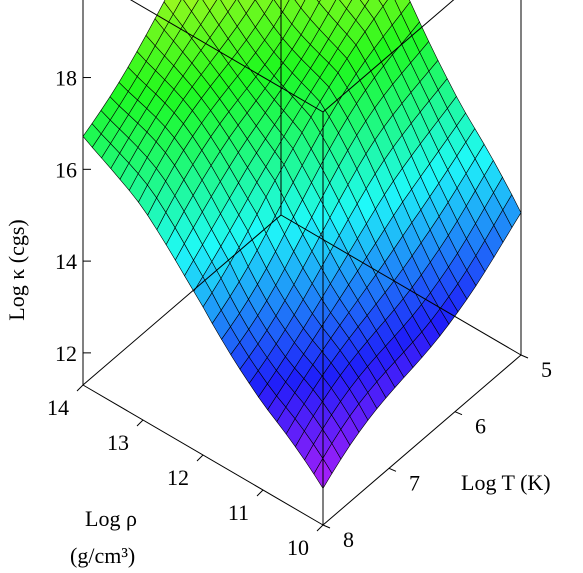 This screenshot has height=573, width=583. Describe the element at coordinates (66, 261) in the screenshot. I see `z-tick-label: 14` at that location.